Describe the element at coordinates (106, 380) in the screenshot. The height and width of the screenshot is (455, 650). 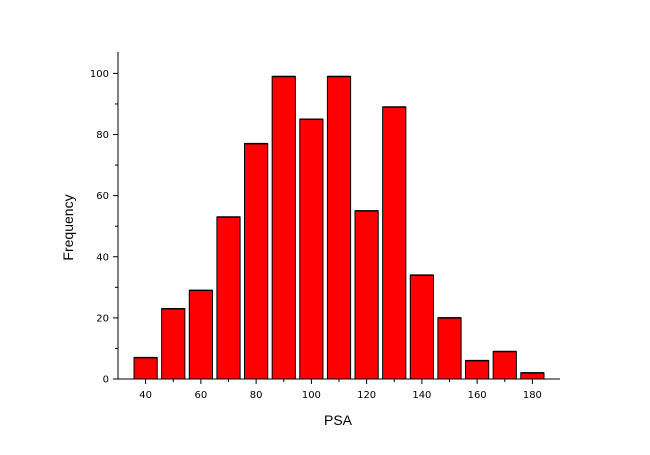
I see `y-tick-label: 0` at that location.